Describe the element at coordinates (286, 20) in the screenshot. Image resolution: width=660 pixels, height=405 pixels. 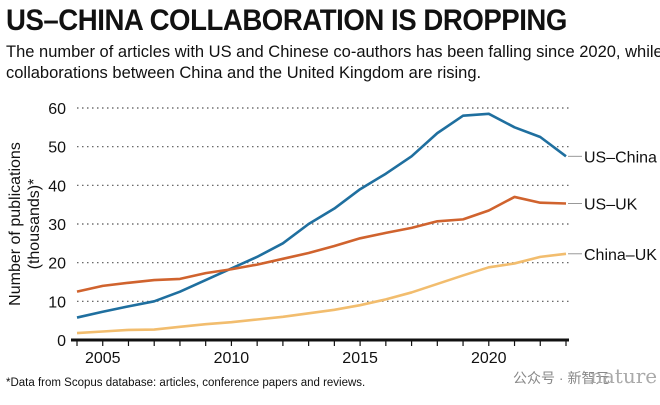
I see `chart-title: US–CHINA COLLABORATION IS DROPPING` at that location.